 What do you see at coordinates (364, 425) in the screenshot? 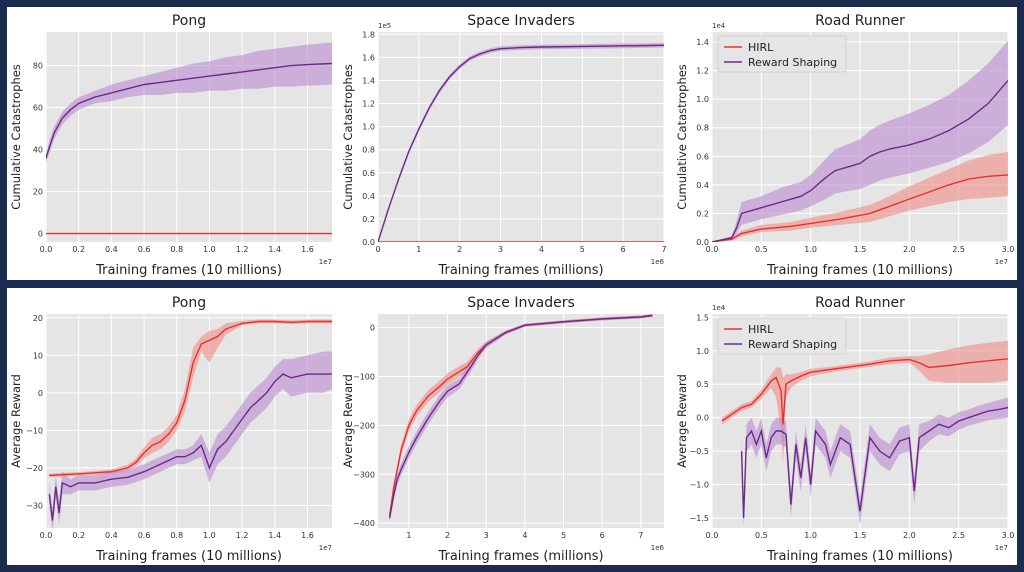
I see `y-tick-label: −200` at bounding box center [364, 425].